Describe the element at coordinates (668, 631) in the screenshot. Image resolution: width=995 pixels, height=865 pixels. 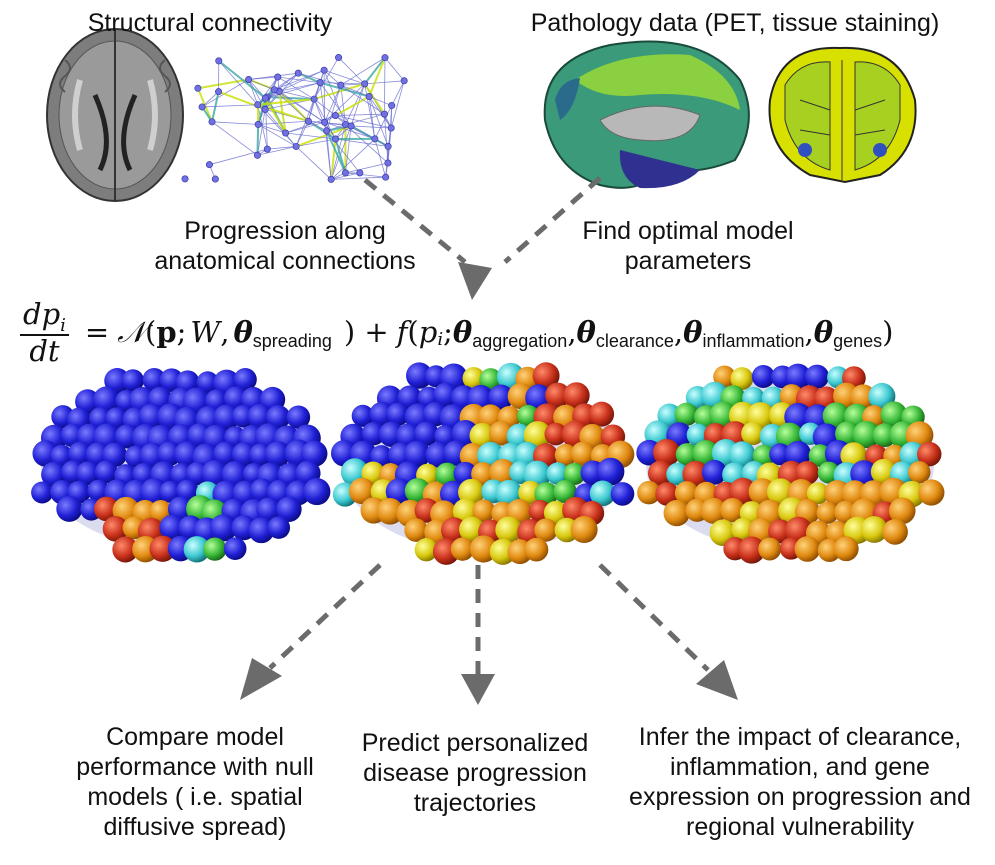
I see `arrow-infer` at that location.